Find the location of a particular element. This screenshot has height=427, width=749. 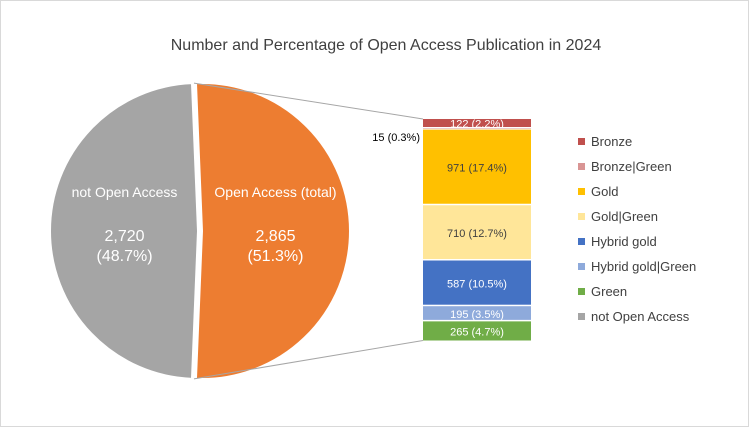

pie-slice-not-open-access is located at coordinates (124, 231).